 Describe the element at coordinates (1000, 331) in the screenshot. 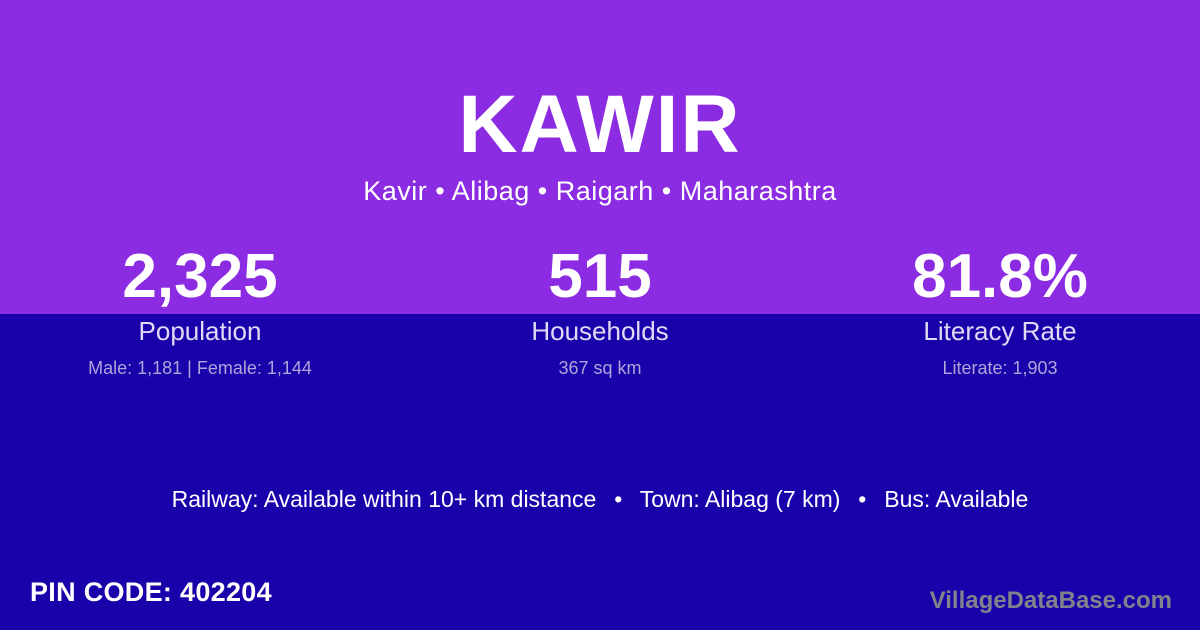

I see `literacy-label: Literacy Rate` at that location.